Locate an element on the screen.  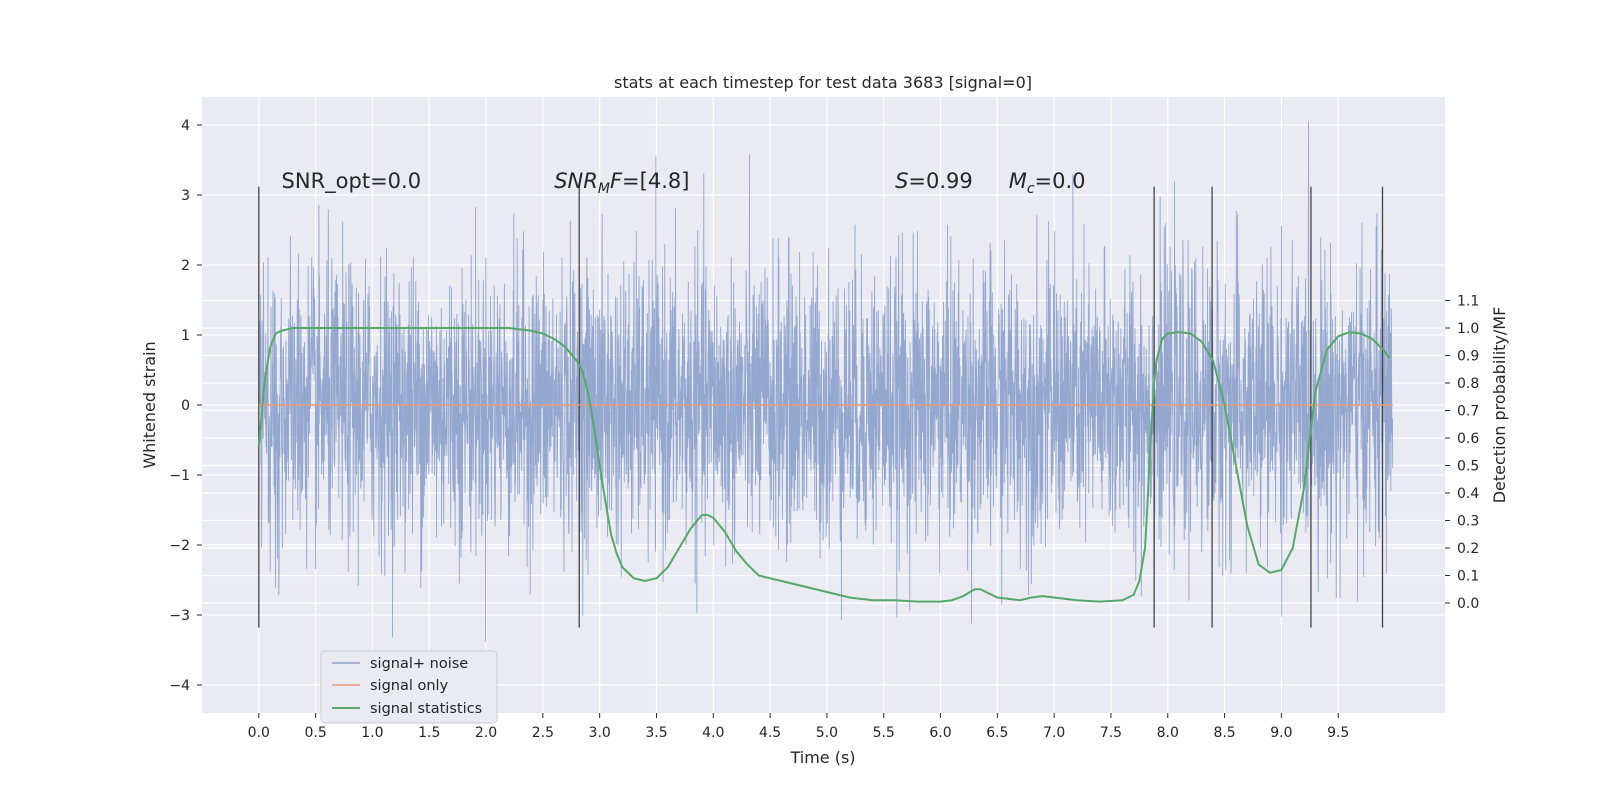
y-tick-label: −1 is located at coordinates (179, 476).